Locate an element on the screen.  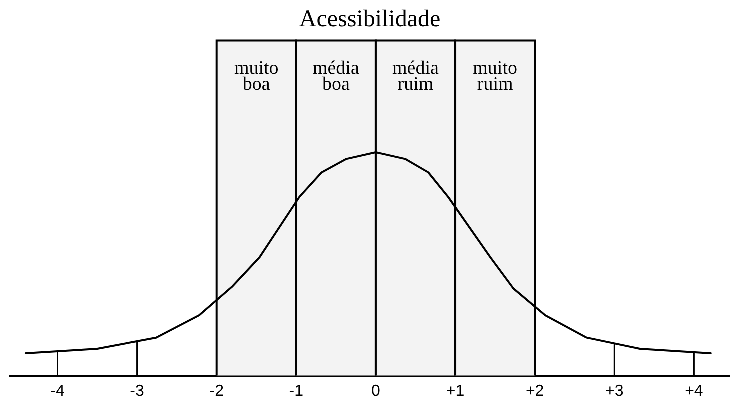
chart-title: Acessibilidade is located at coordinates (370, 19).